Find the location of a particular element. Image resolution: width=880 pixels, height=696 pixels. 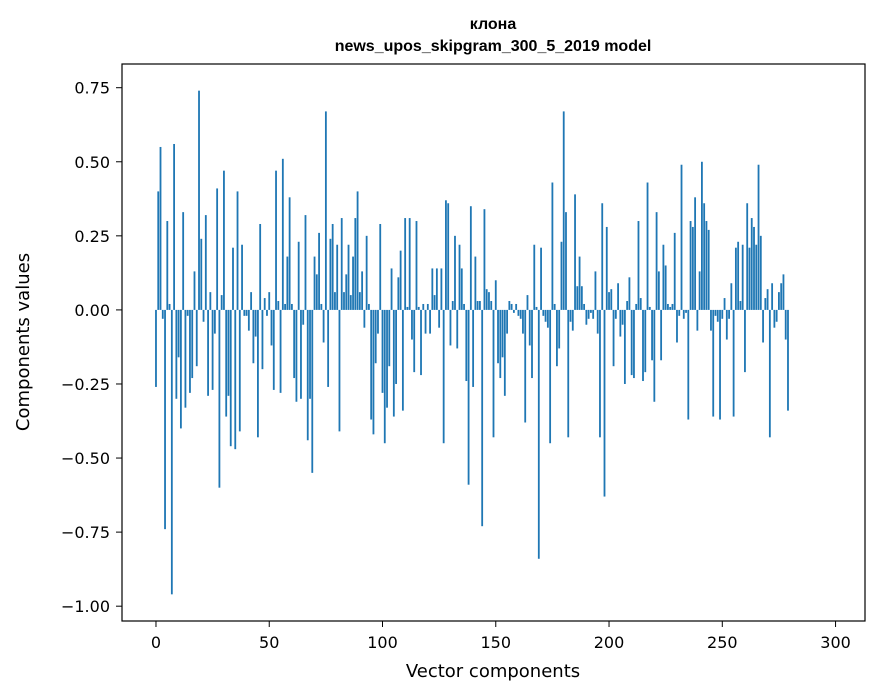

y-axis-label: Components values is located at coordinates (23, 342).